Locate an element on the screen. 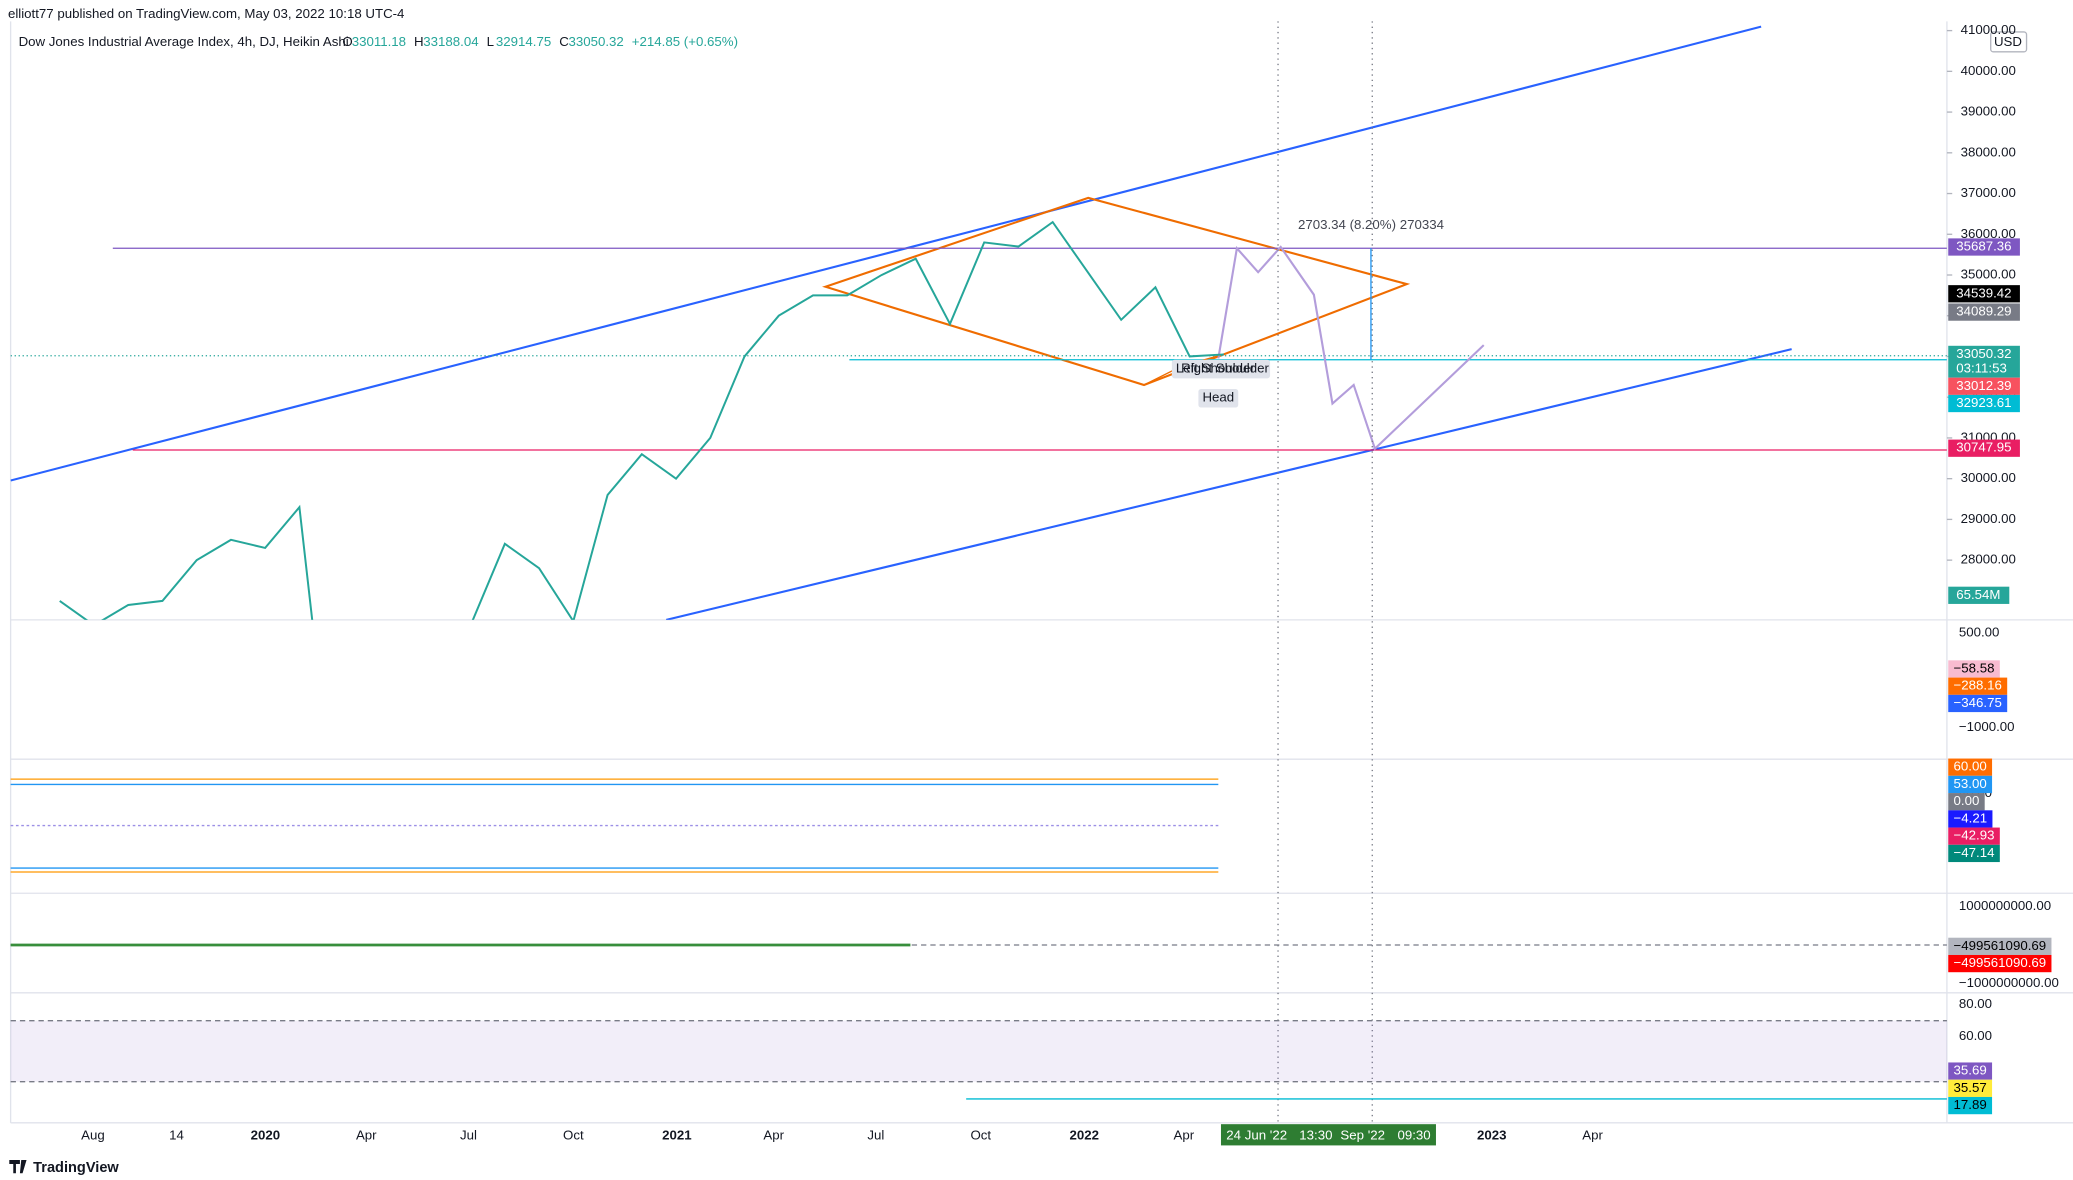 The image size is (2073, 1180). price-badge-label: 33012.39 is located at coordinates (1983, 385).